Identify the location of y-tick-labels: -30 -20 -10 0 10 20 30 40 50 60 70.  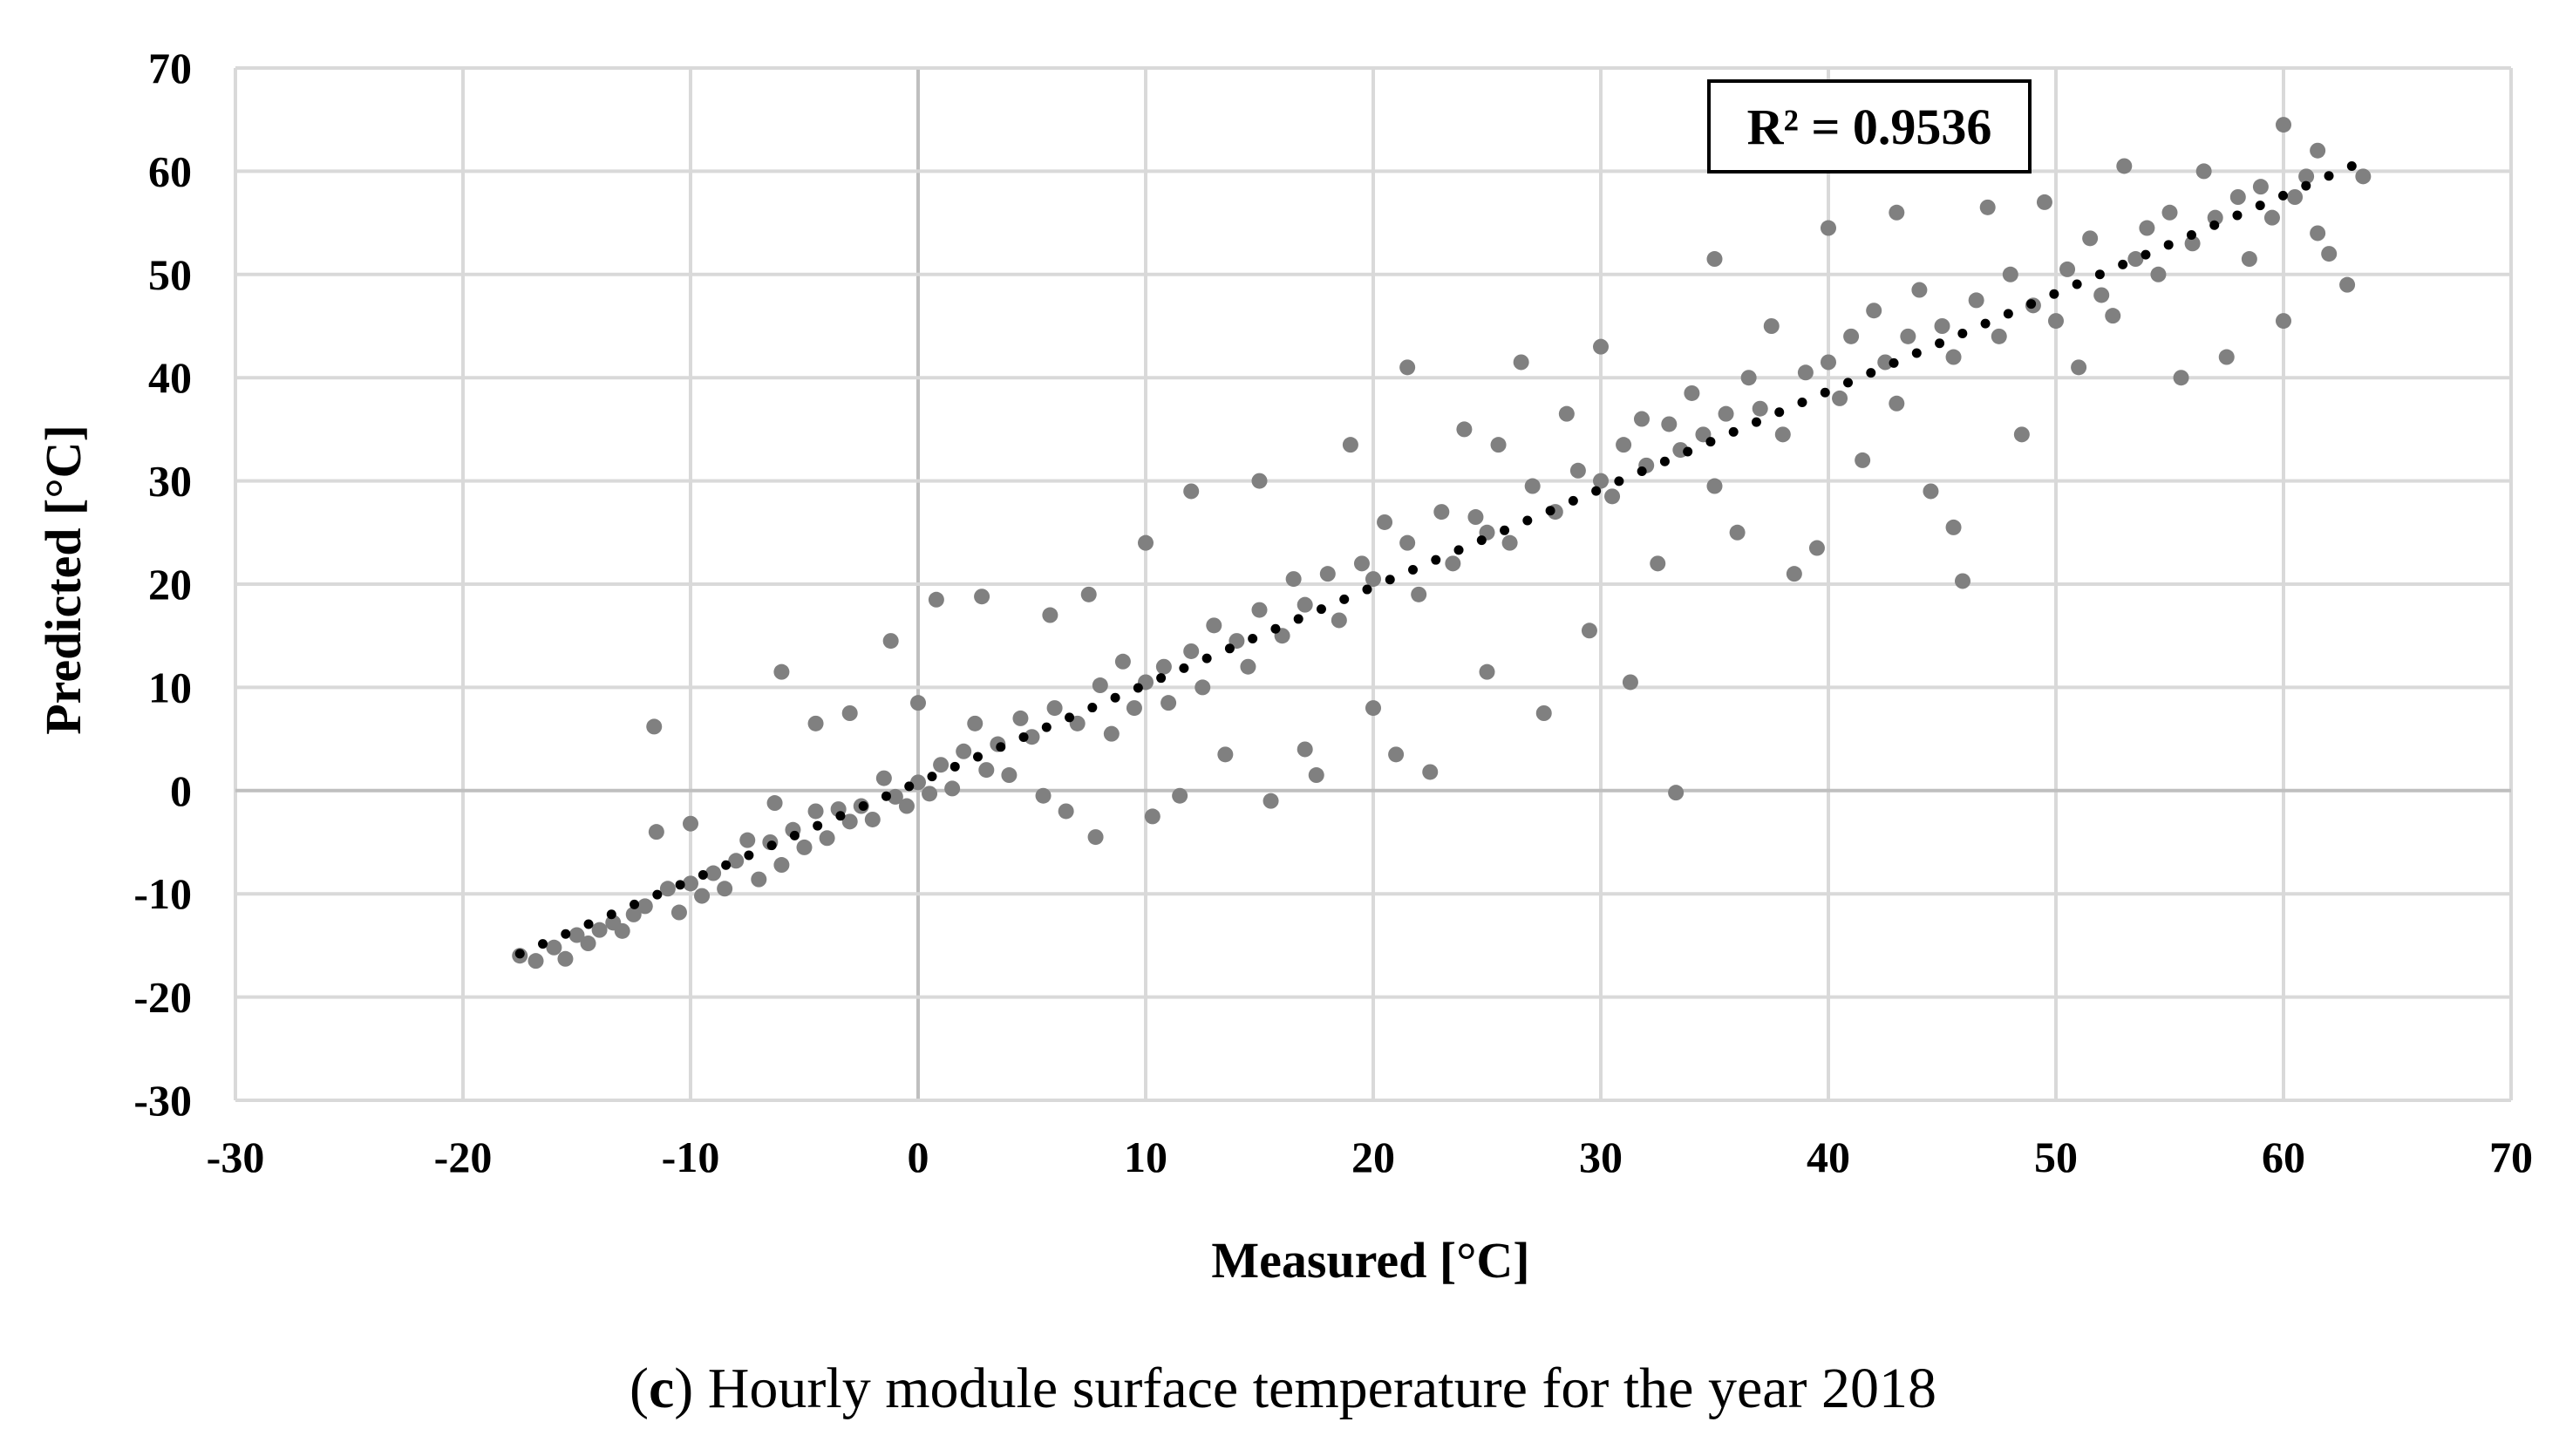
(162, 584).